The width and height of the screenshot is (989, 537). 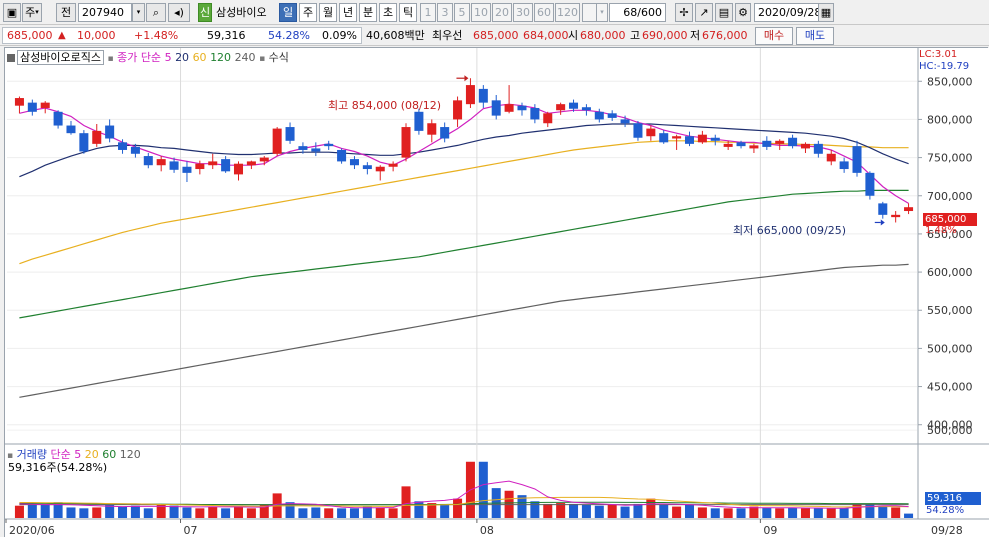 What do you see at coordinates (388, 12) in the screenshot?
I see `period-second: 초` at bounding box center [388, 12].